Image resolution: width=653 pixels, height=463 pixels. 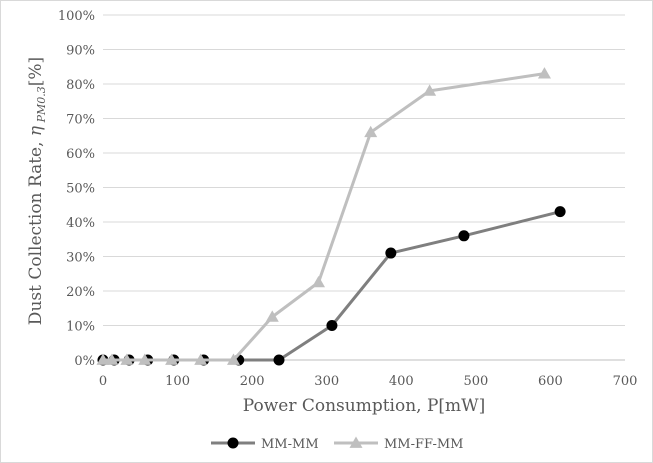 I want to click on x-tick-label: 500, so click(x=475, y=381).